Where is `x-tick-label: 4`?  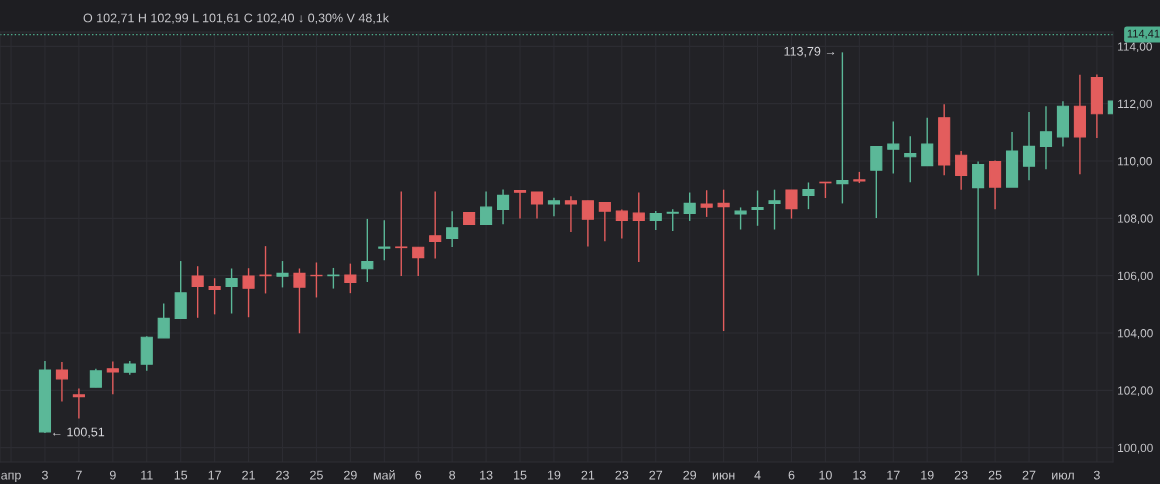 x-tick-label: 4 is located at coordinates (757, 475).